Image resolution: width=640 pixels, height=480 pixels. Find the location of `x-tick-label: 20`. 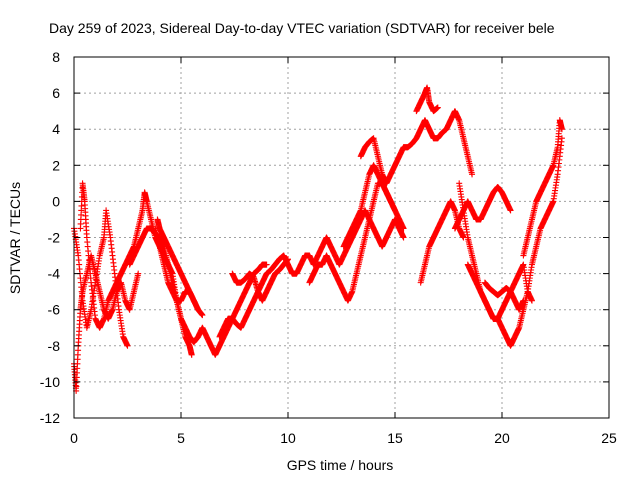

x-tick-label: 20 is located at coordinates (502, 438).